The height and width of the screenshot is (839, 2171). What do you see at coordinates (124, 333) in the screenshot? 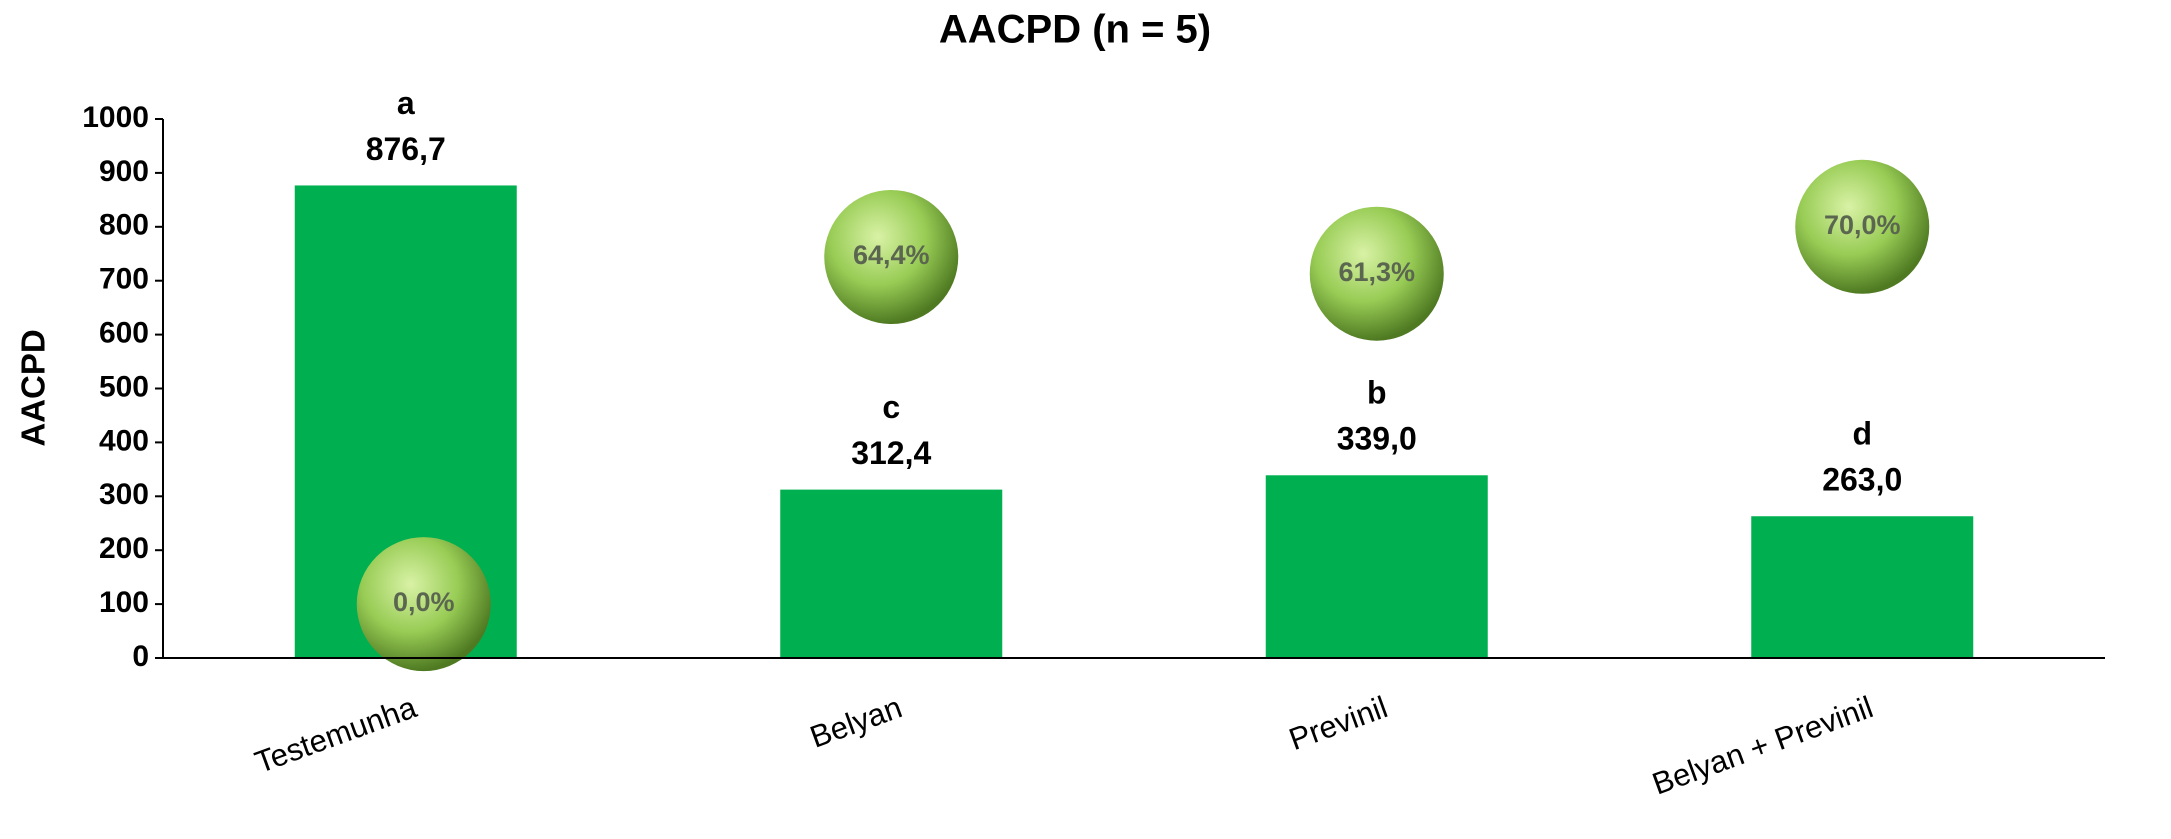
I see `y-tick-label: 600` at bounding box center [124, 333].